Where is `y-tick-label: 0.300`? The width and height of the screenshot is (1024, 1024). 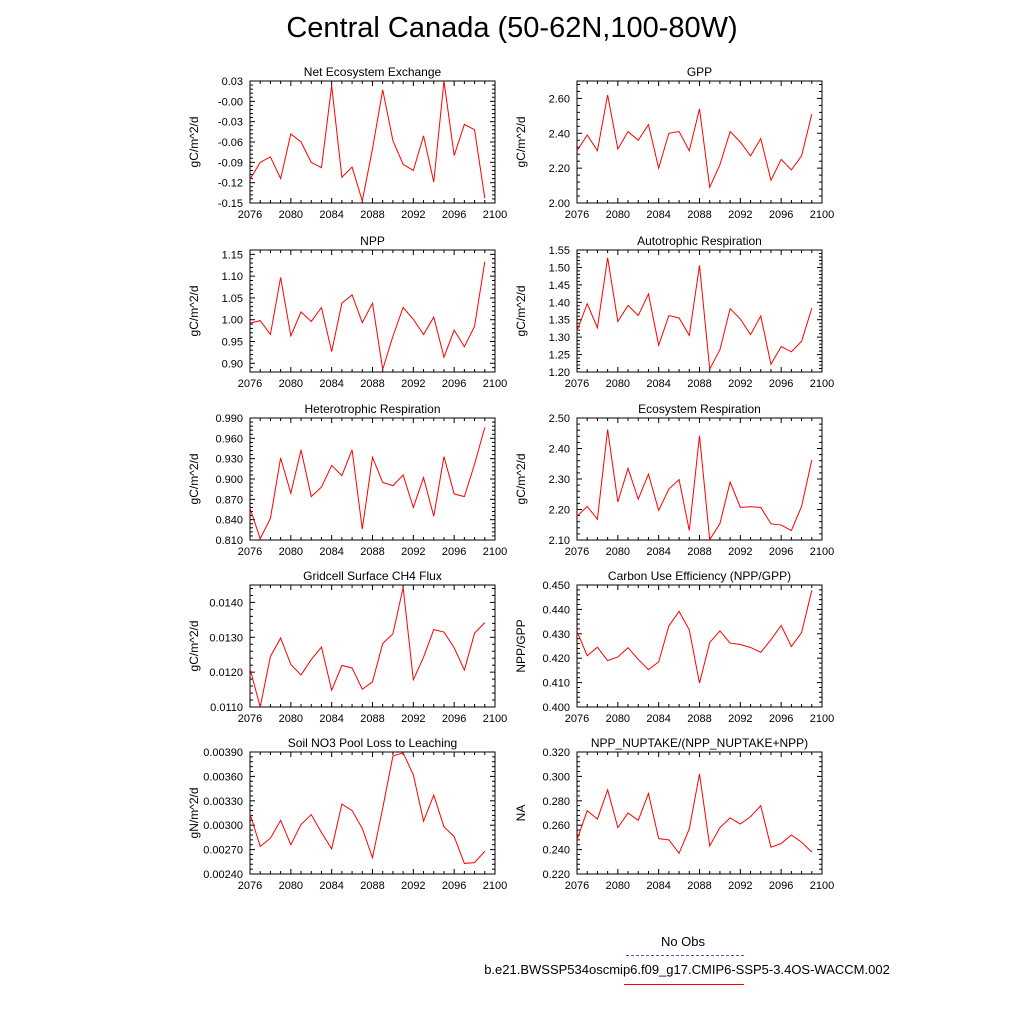
y-tick-label: 0.300 is located at coordinates (556, 777).